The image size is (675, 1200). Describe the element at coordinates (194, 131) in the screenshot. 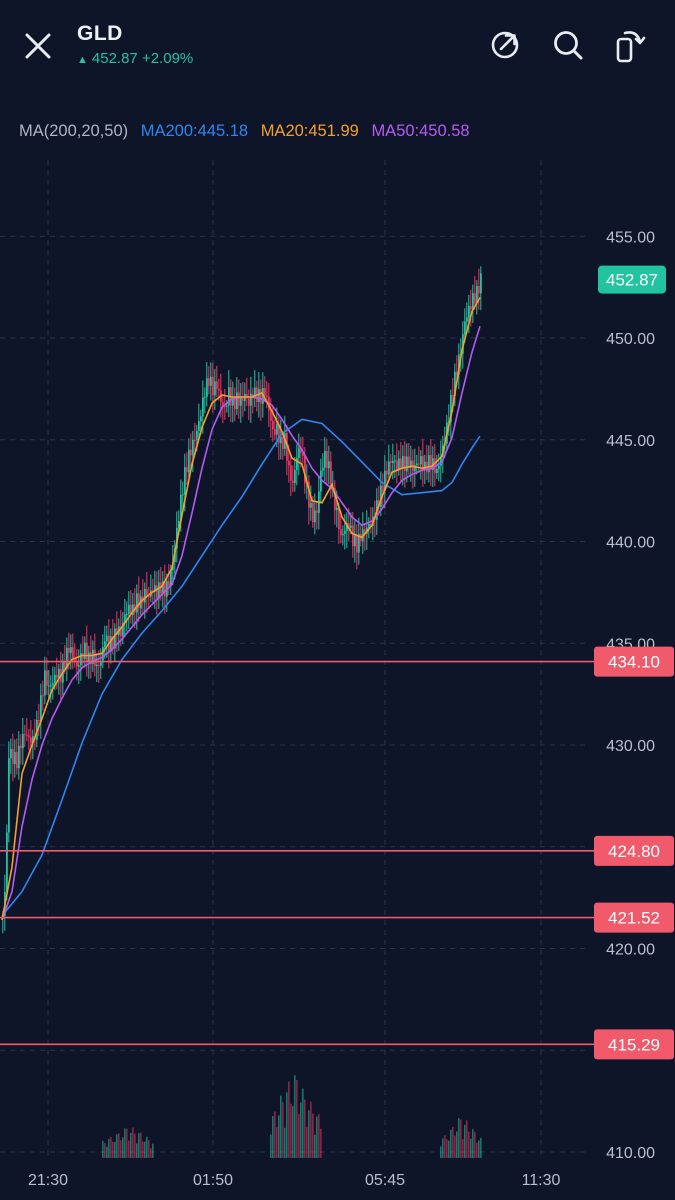

I see `ma200-value: MA200:445.18` at that location.